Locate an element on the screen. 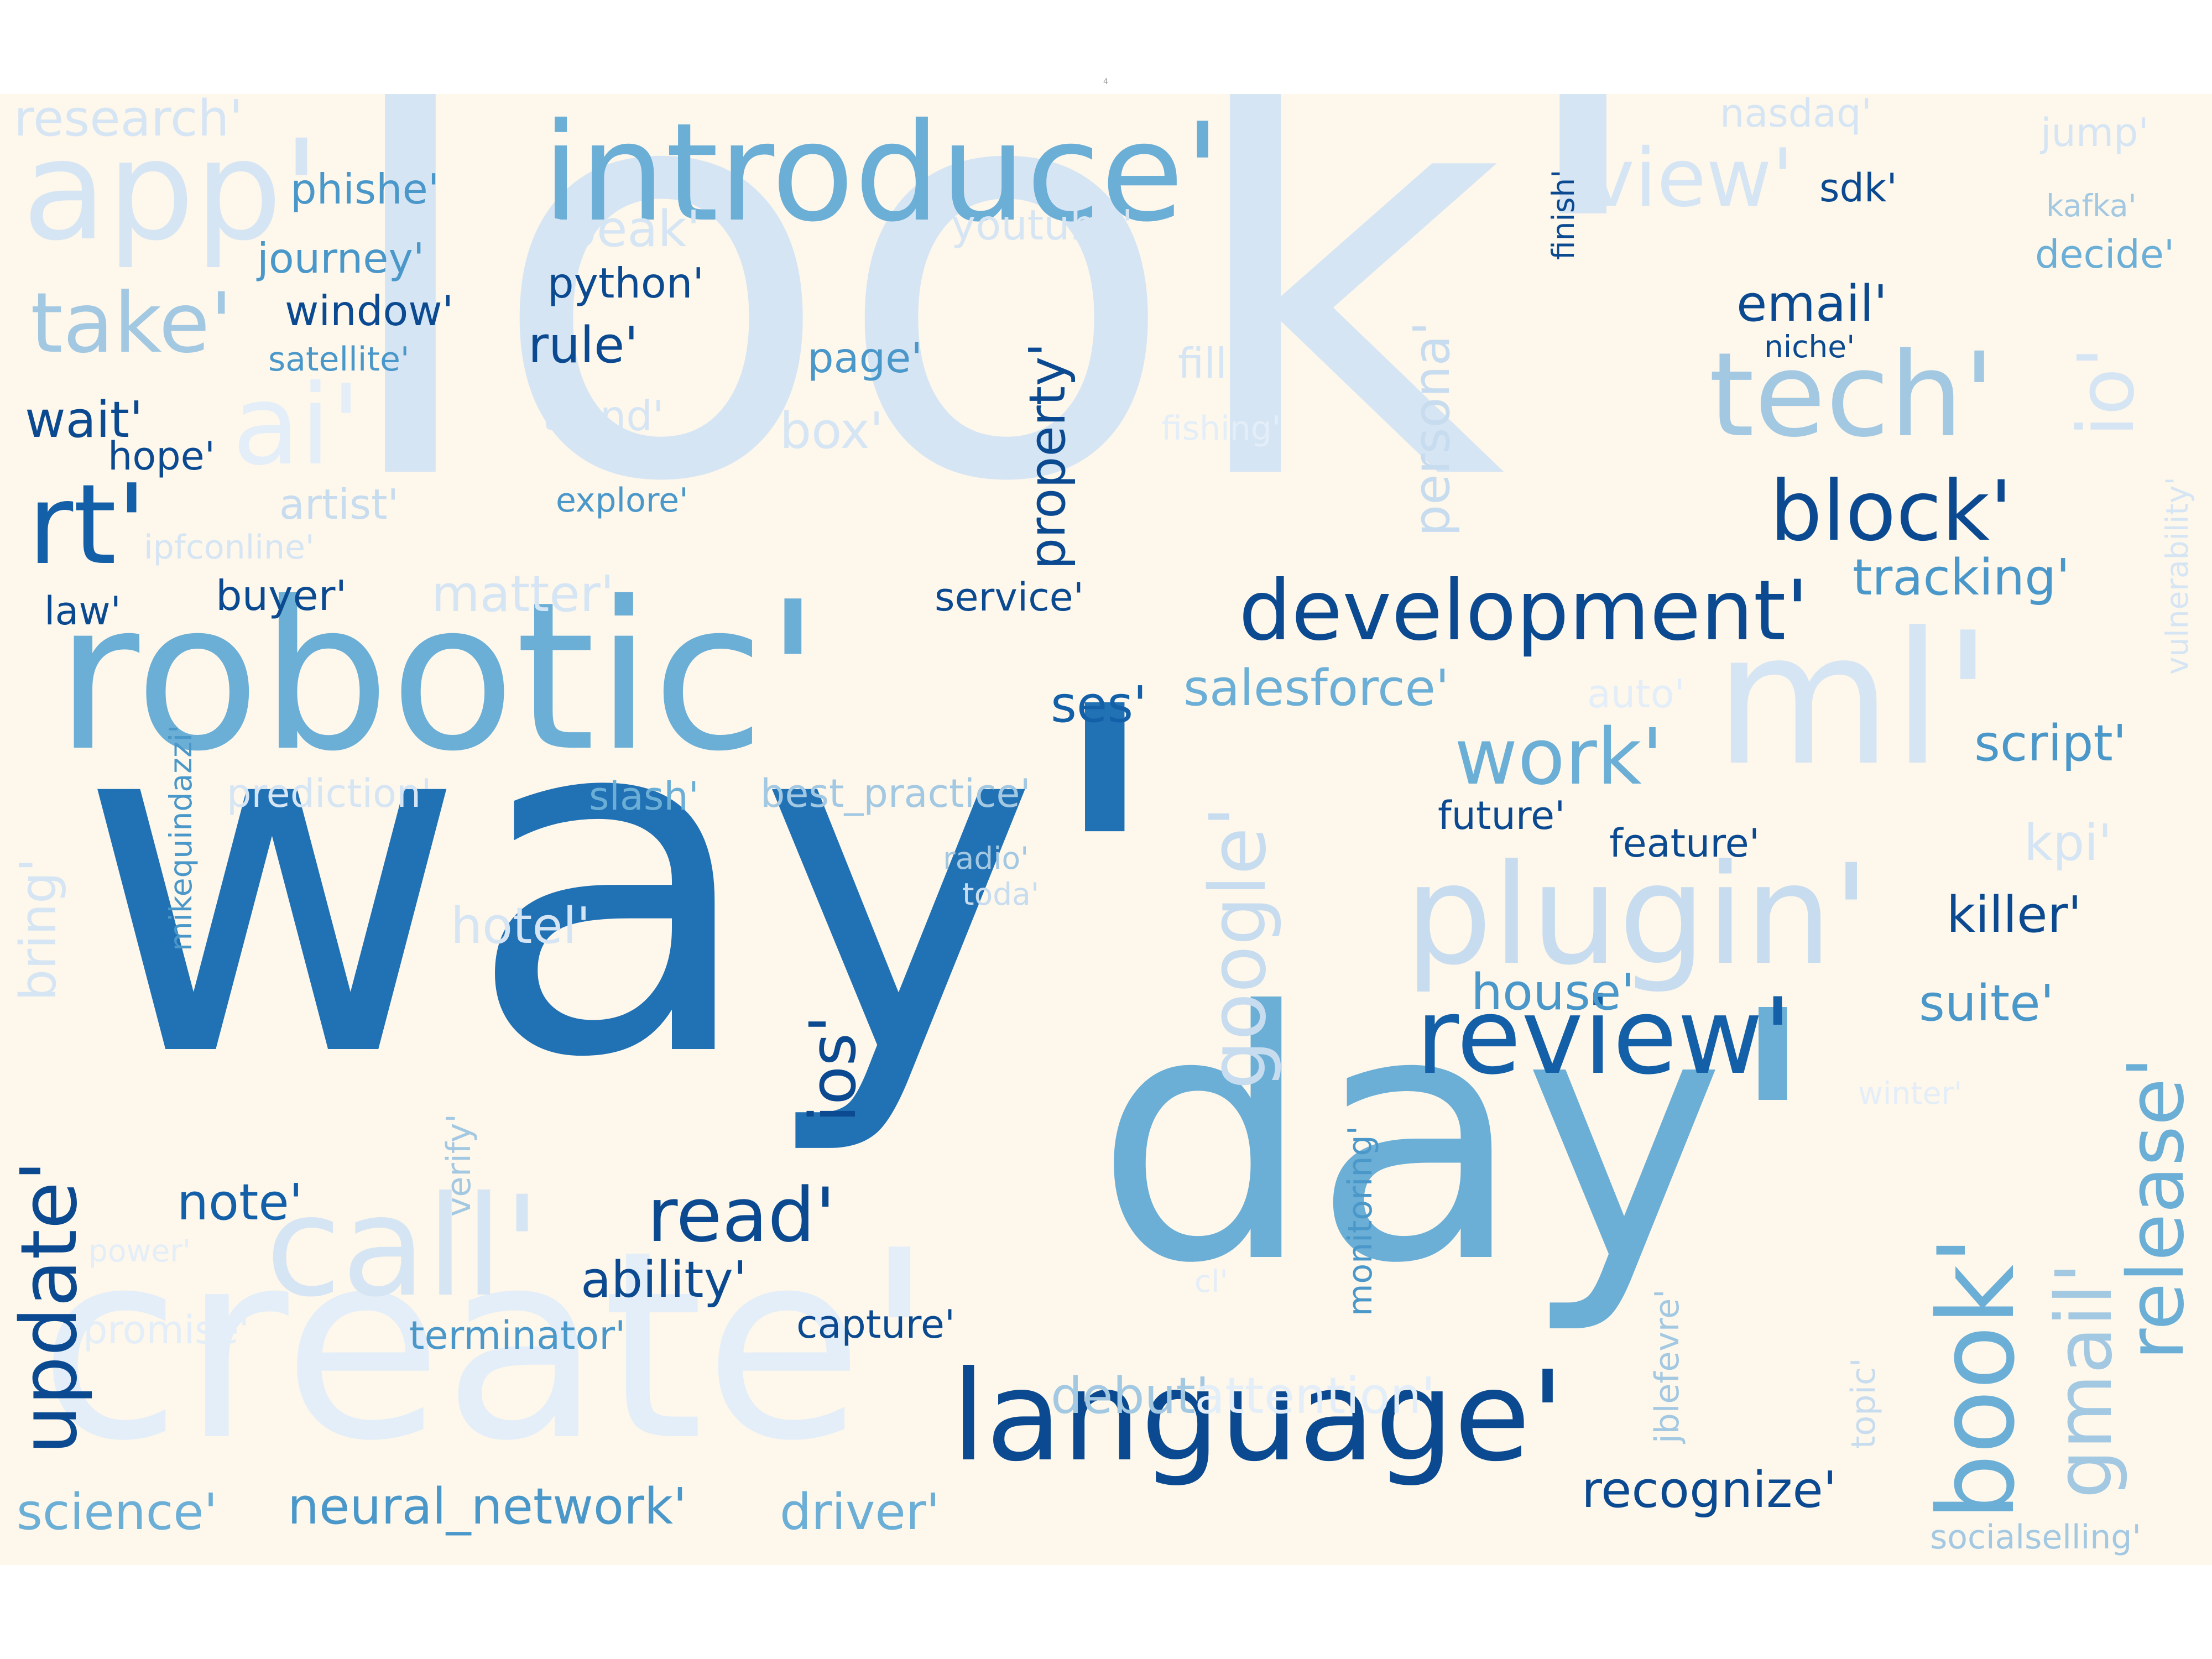  word-sdk: sdk' is located at coordinates (1858, 188).